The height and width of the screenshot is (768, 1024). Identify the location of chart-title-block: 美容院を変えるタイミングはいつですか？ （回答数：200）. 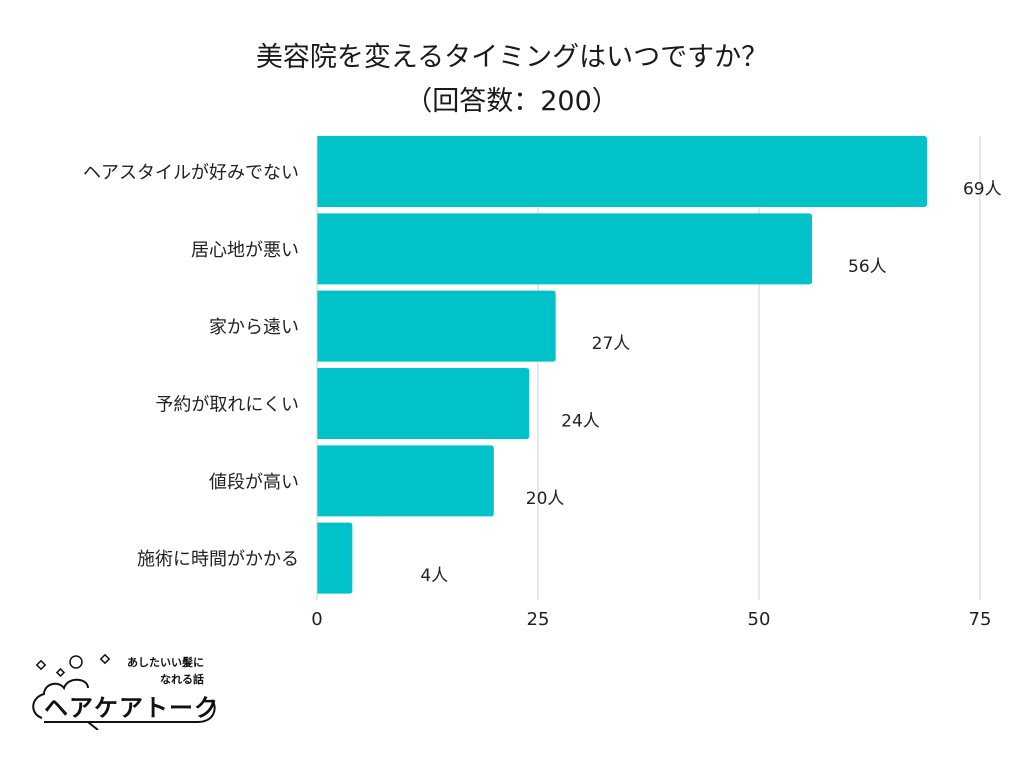
(512, 80).